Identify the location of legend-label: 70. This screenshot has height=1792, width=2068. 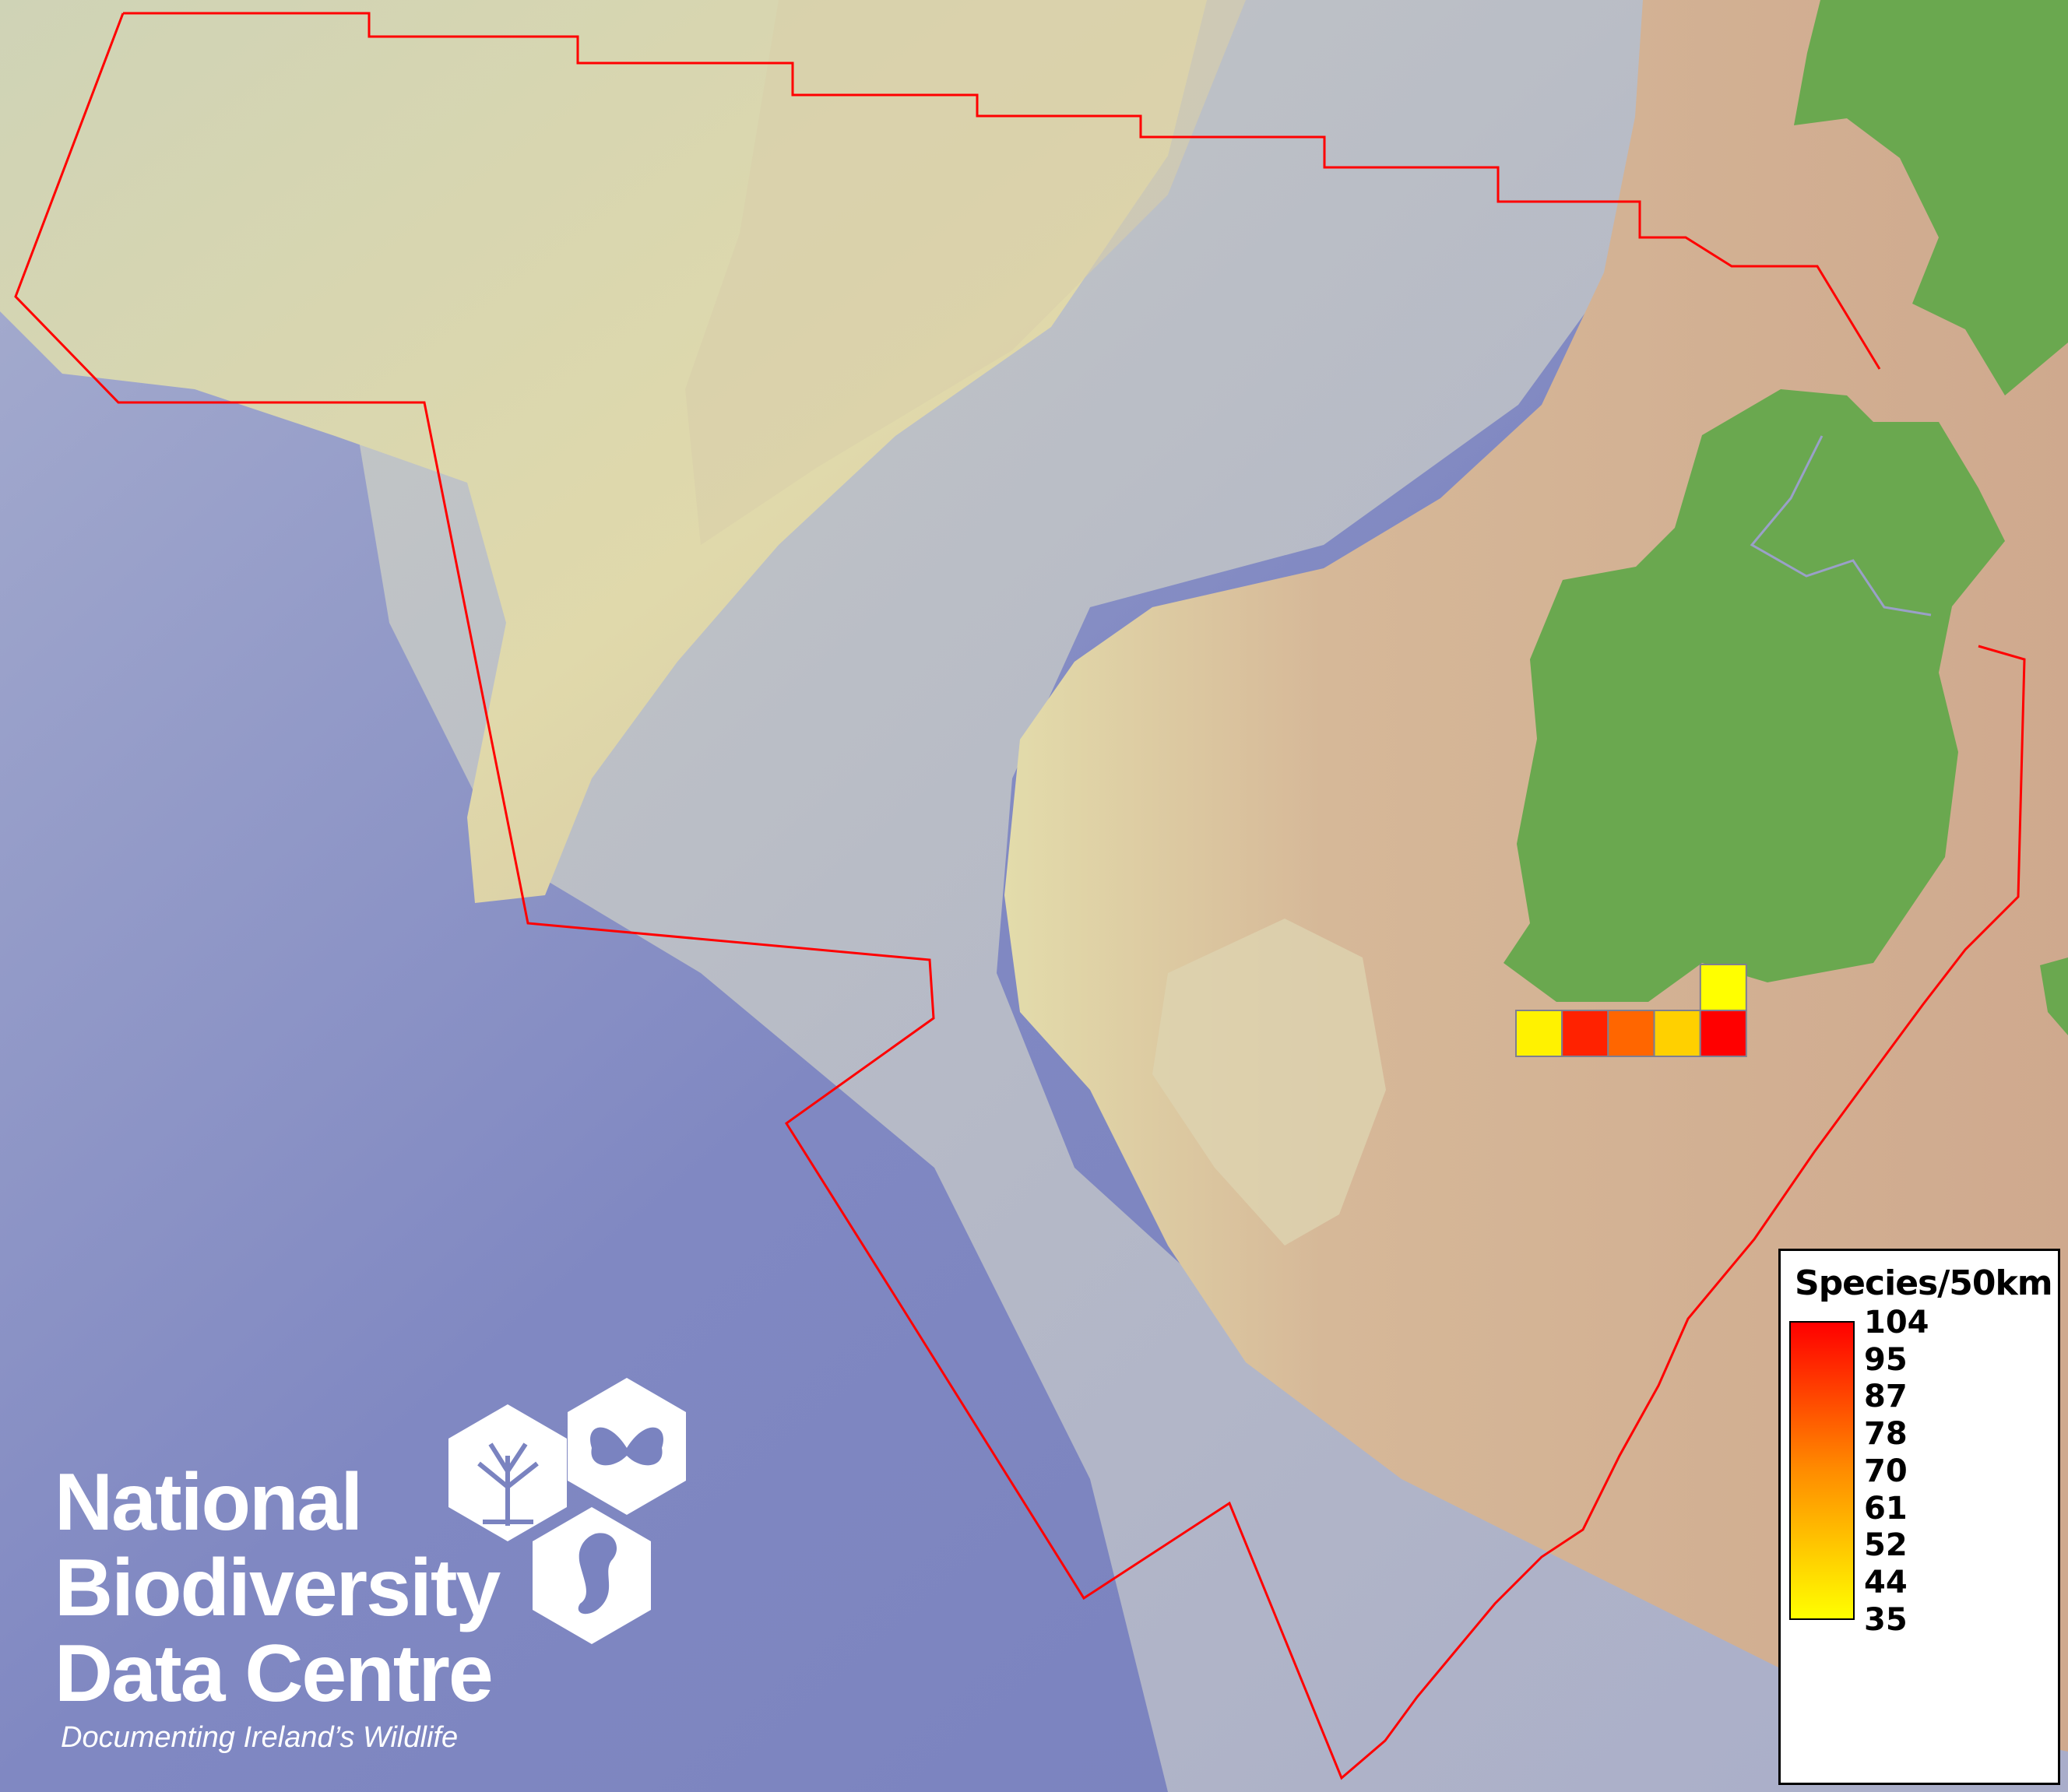
(1886, 1471).